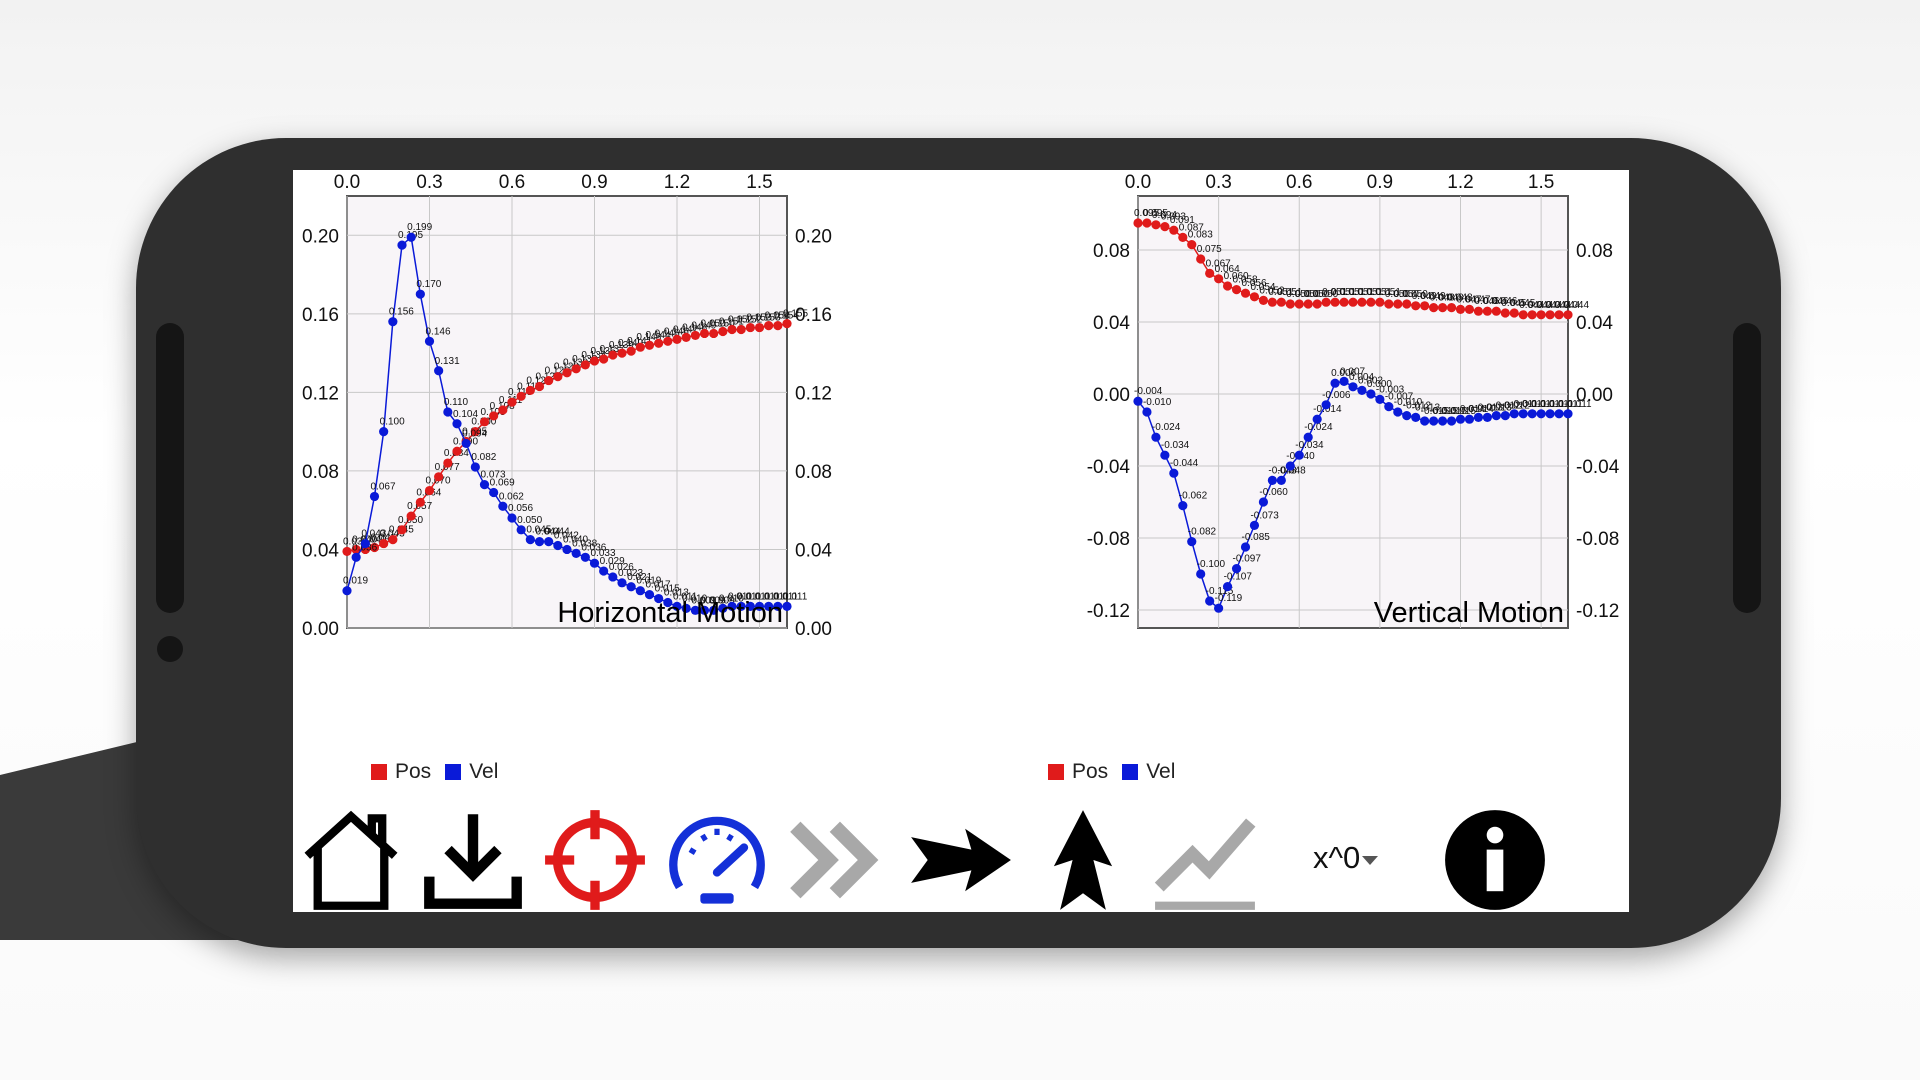  Describe the element at coordinates (584, 359) in the screenshot. I see `pos-data-label: 0.132` at that location.